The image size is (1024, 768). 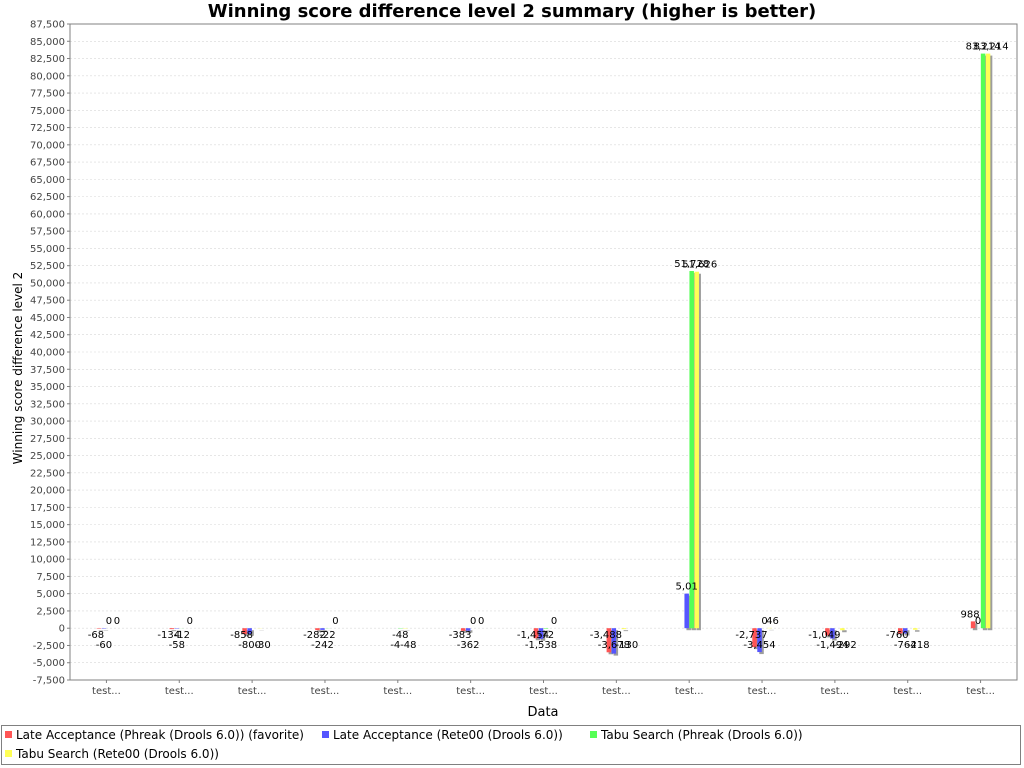 I want to click on y-tick-label: 35,000, so click(x=47, y=387).